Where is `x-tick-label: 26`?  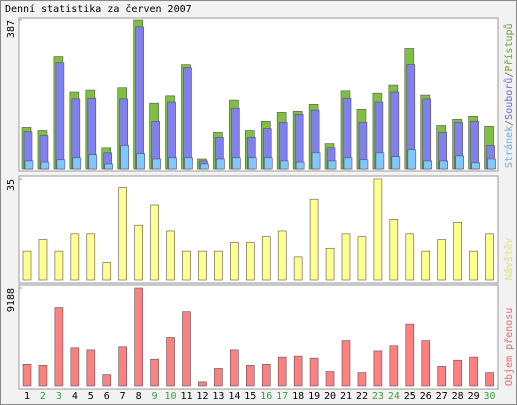
x-tick-label: 26 is located at coordinates (426, 396).